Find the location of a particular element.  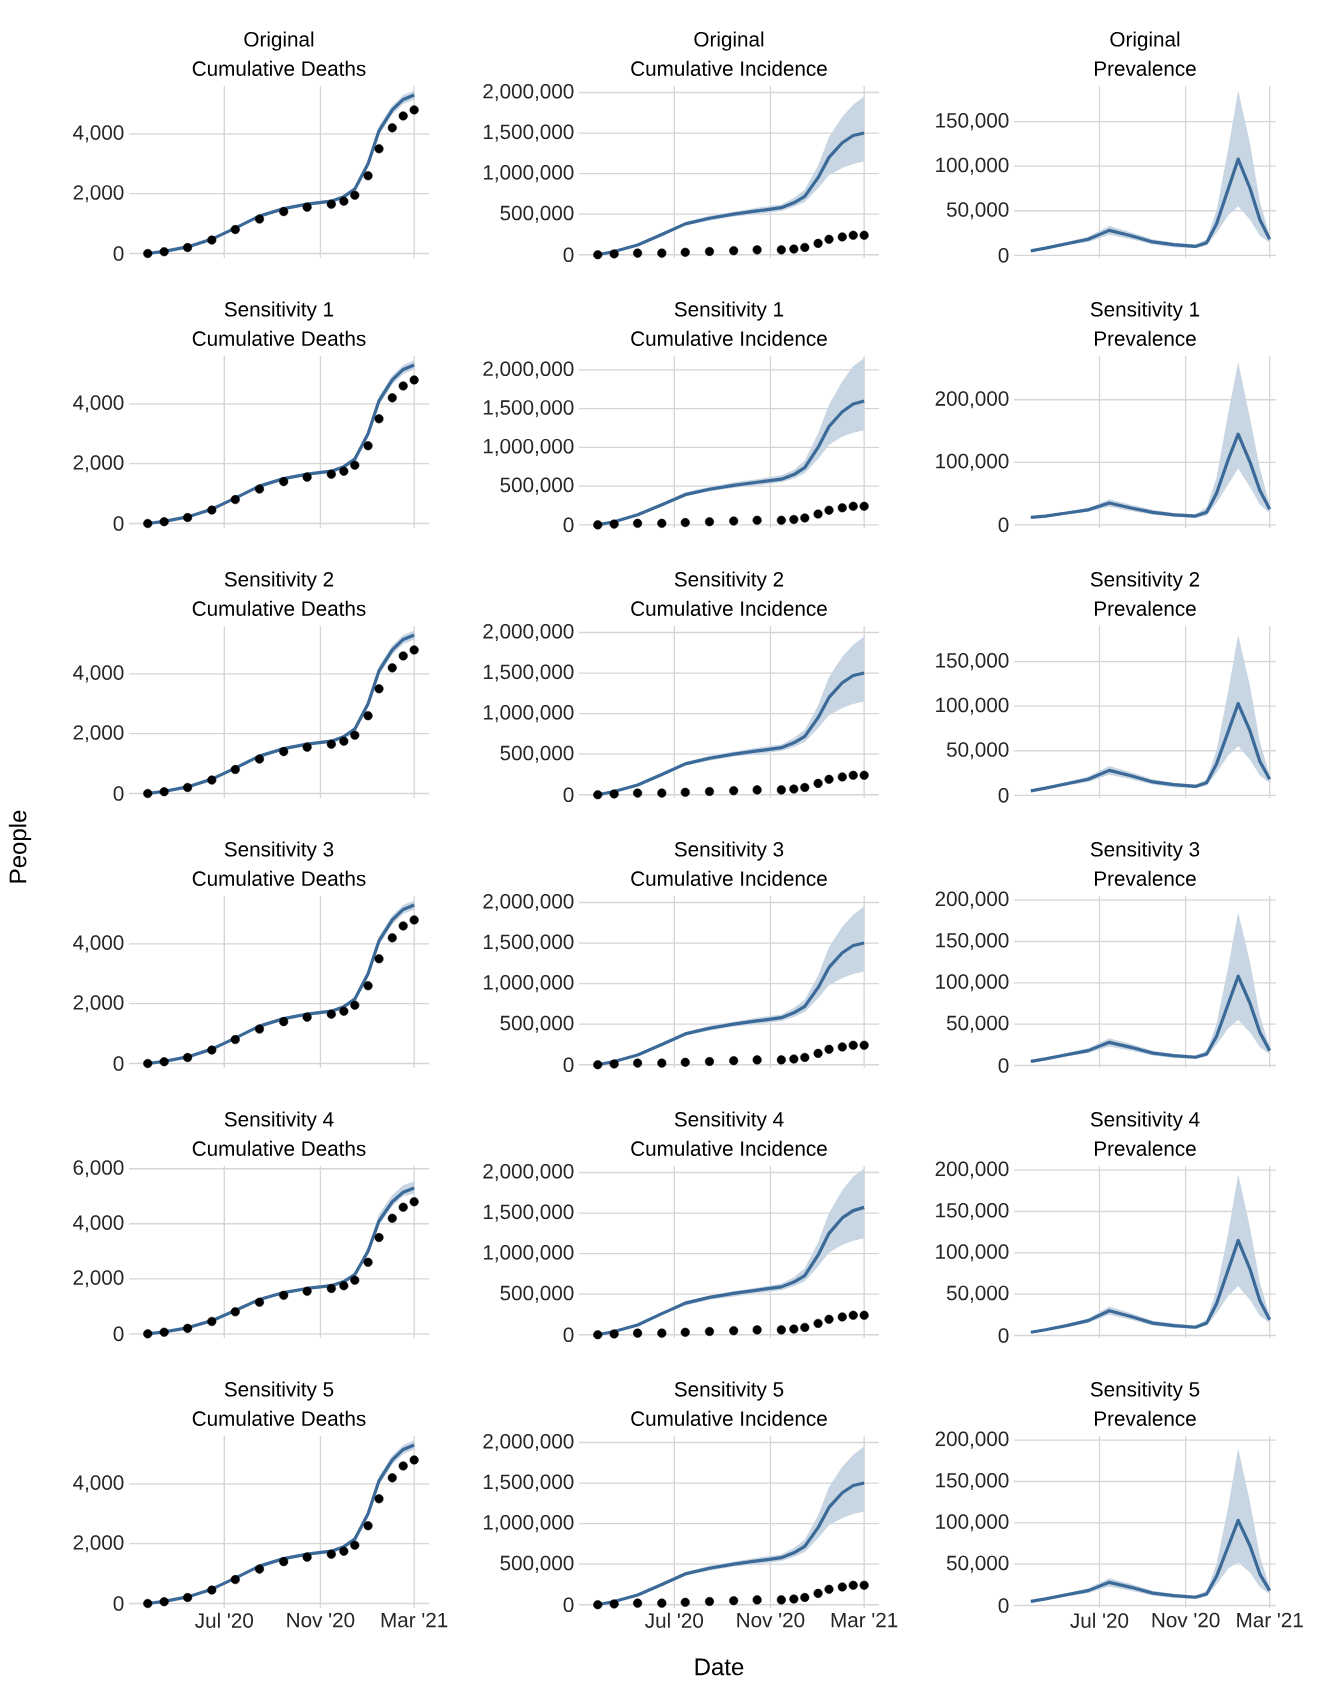

y-tick-label: 1,500,000 is located at coordinates (528, 409).